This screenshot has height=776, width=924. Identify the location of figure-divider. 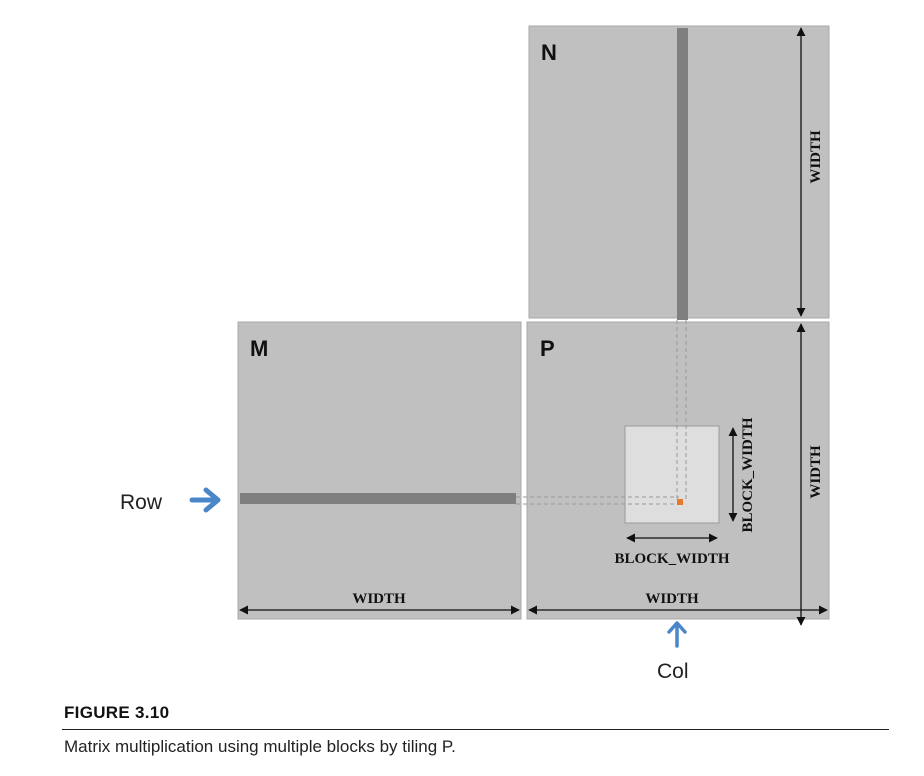
(475, 729).